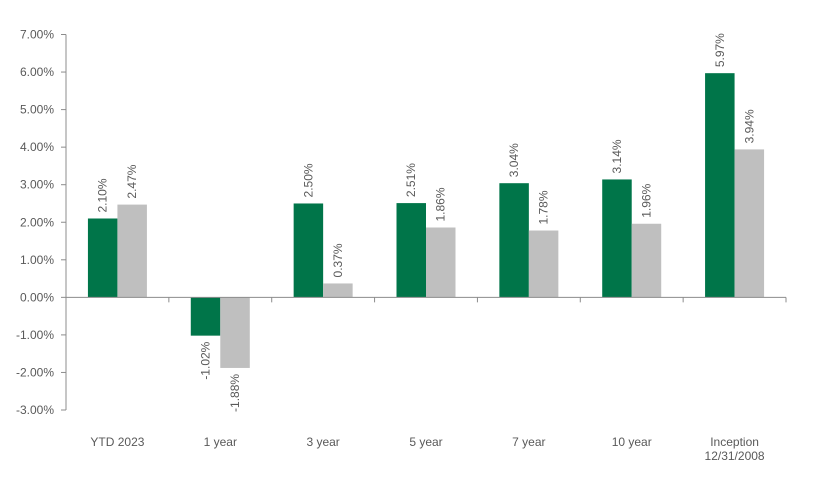  What do you see at coordinates (749, 126) in the screenshot?
I see `data-label: 3.94%` at bounding box center [749, 126].